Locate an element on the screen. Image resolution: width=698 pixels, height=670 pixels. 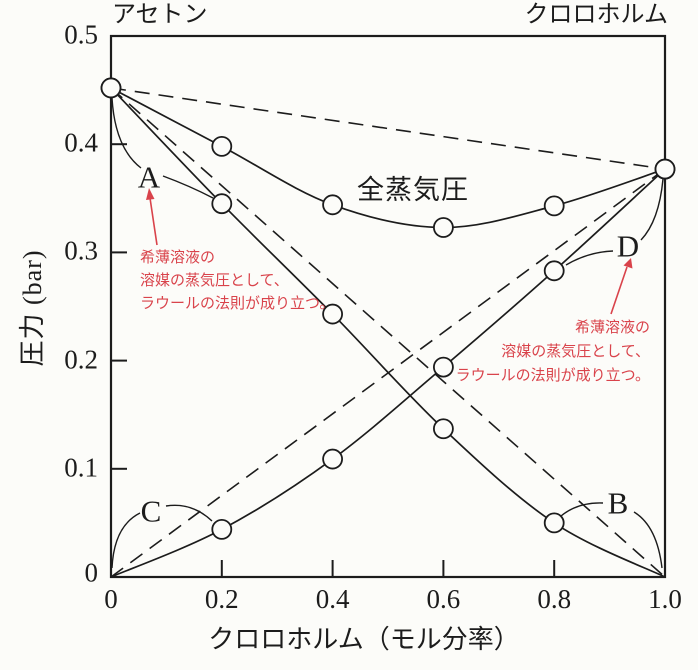
region-label-D: D is located at coordinates (628, 246).